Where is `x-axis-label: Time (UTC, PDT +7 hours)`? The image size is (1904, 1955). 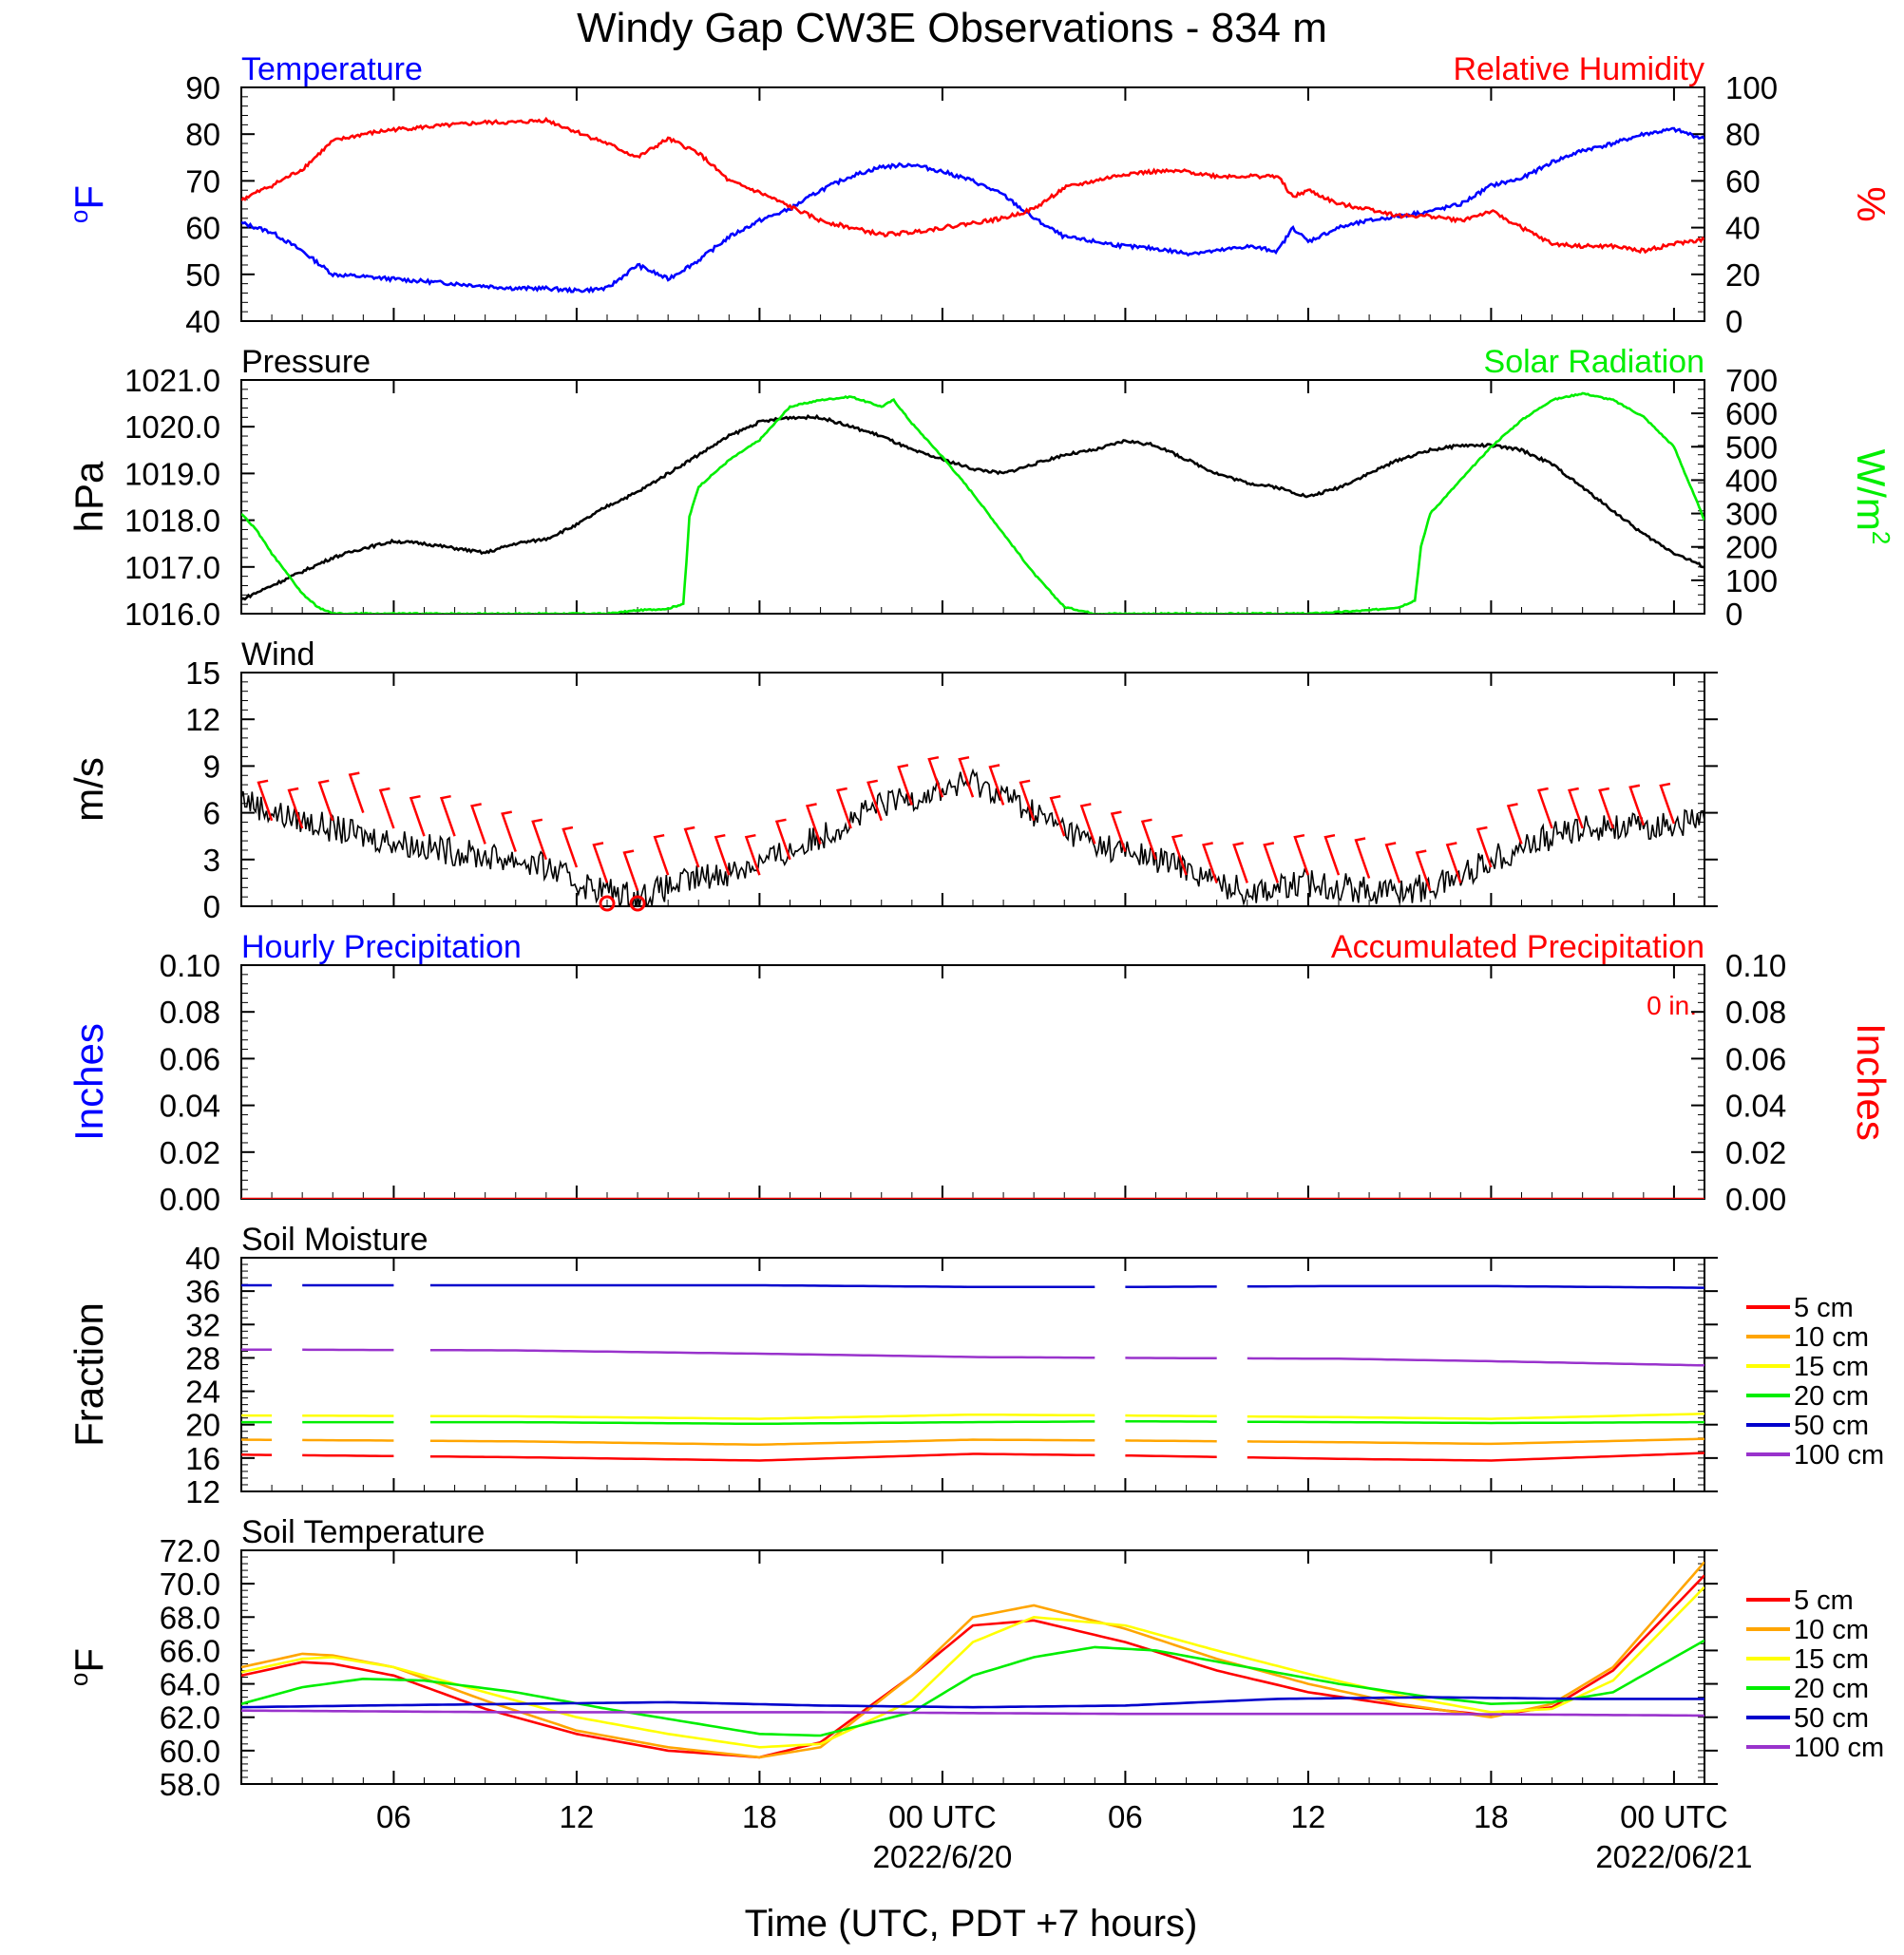 x-axis-label: Time (UTC, PDT +7 hours) is located at coordinates (971, 1924).